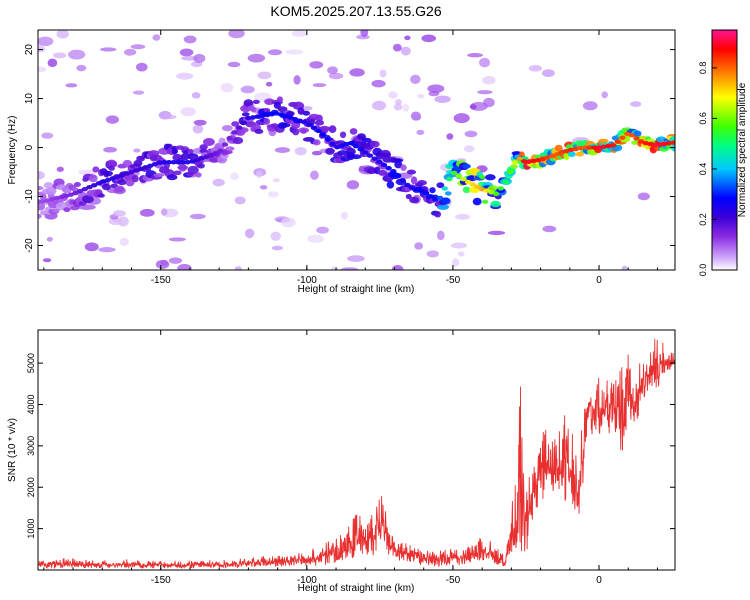  Describe the element at coordinates (307, 280) in the screenshot. I see `spectrogram-xtick-label: -100` at that location.